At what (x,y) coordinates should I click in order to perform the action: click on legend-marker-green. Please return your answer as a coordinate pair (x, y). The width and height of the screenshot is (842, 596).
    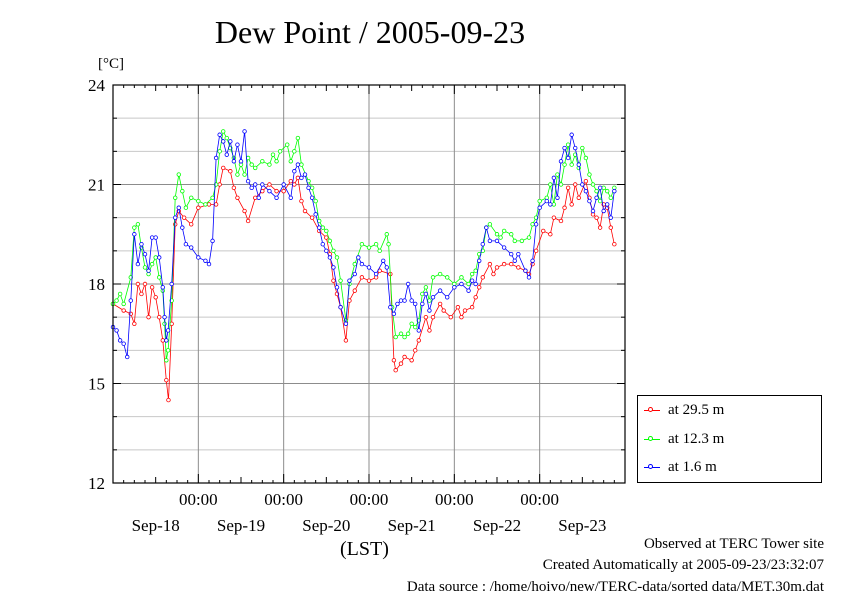
    Looking at the image, I should click on (650, 438).